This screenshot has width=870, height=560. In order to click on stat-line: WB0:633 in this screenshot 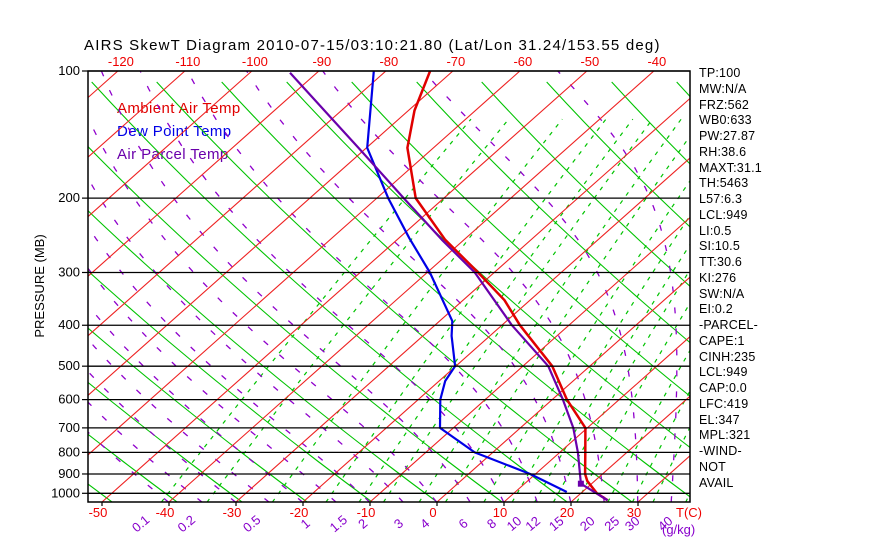, I will do `click(725, 120)`.